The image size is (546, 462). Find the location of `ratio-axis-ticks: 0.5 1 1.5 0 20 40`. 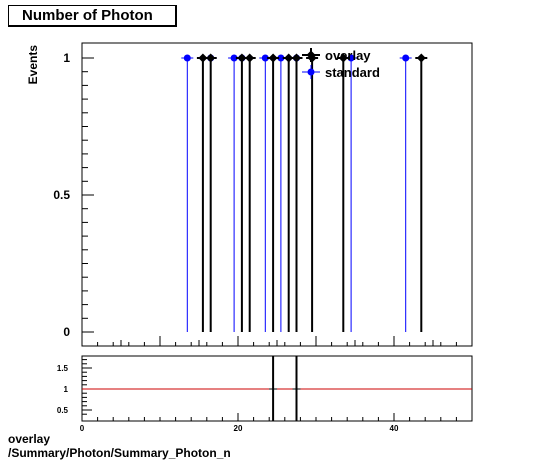

ratio-axis-ticks: 0.5 1 1.5 0 20 40 is located at coordinates (265, 396).